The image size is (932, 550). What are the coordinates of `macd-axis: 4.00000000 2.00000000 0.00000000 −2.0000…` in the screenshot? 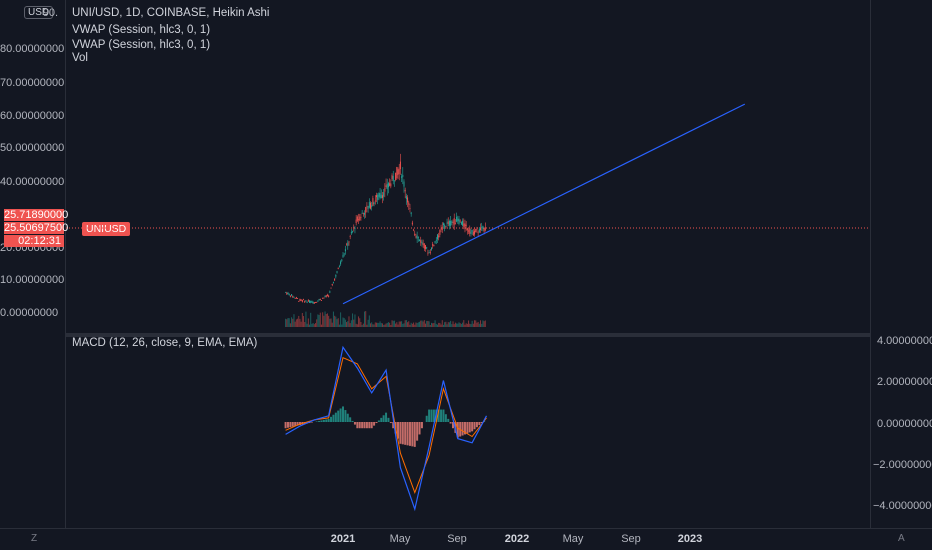 It's located at (901, 264).